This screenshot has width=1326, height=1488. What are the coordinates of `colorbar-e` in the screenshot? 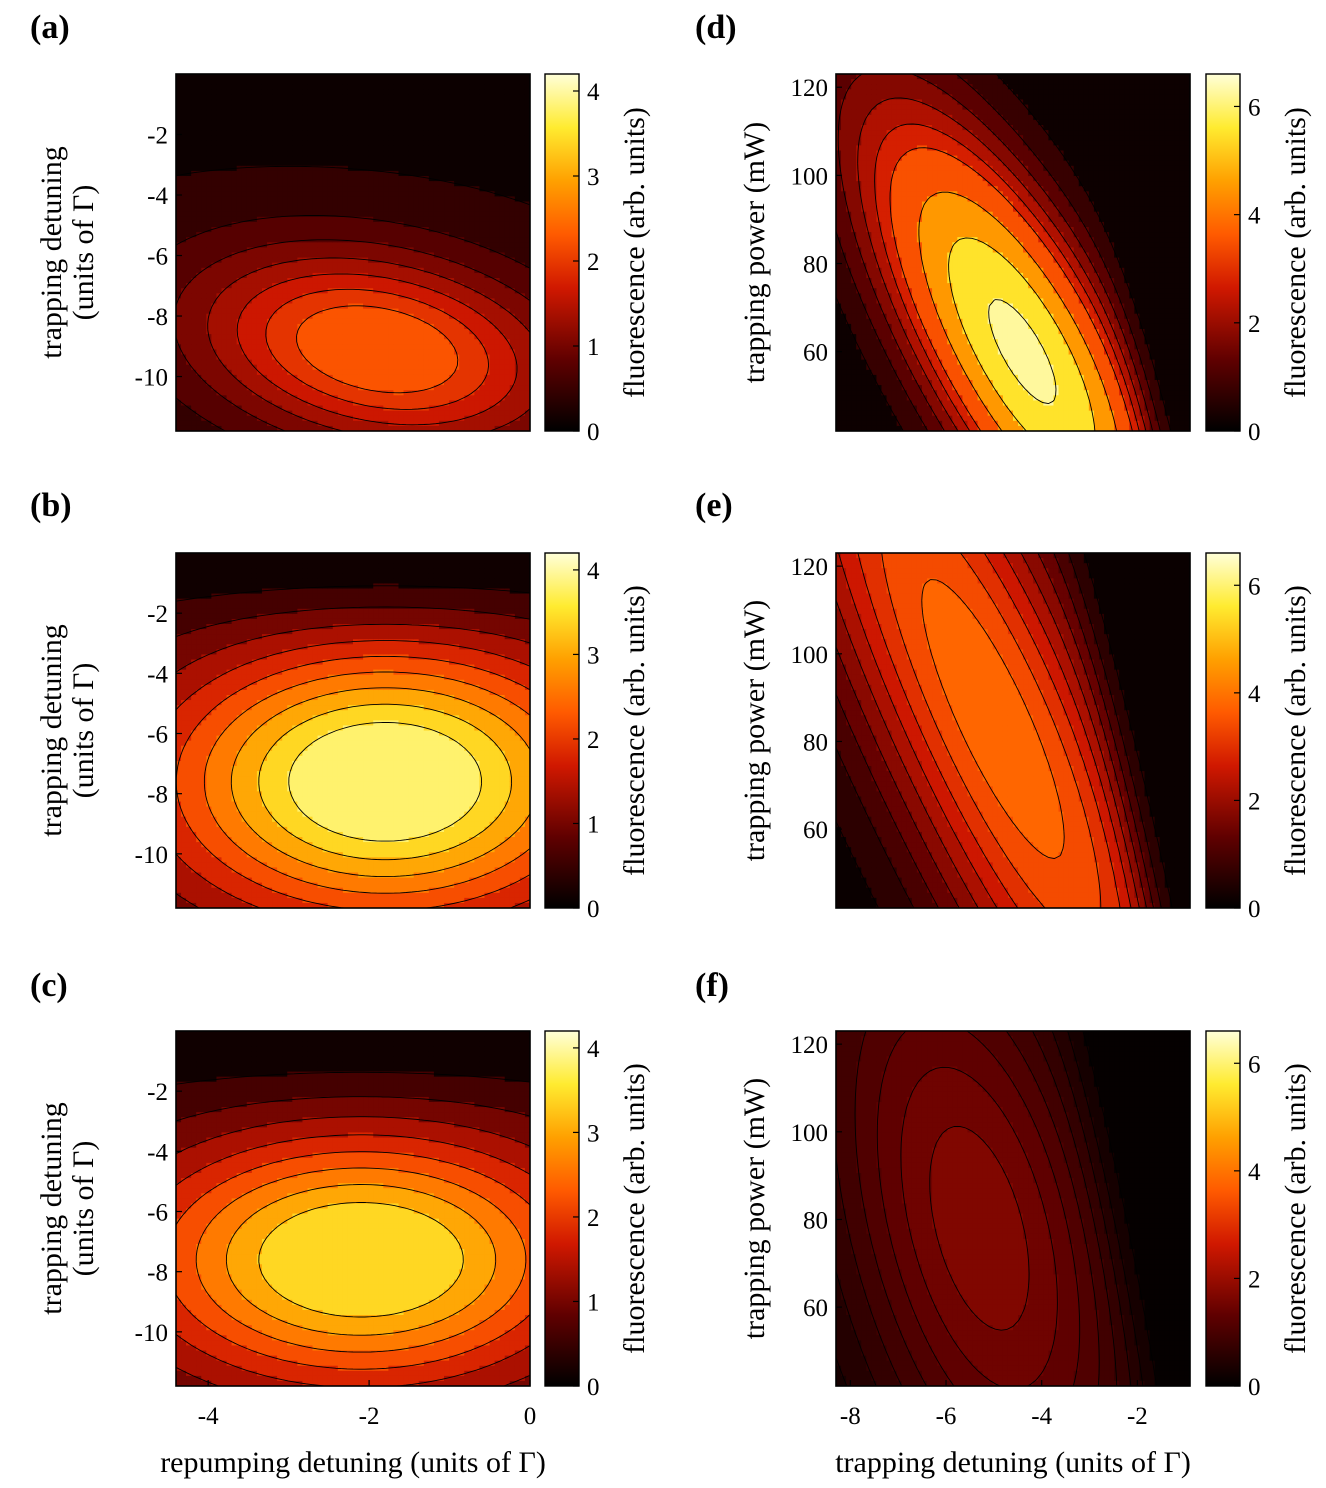 It's located at (1223, 730).